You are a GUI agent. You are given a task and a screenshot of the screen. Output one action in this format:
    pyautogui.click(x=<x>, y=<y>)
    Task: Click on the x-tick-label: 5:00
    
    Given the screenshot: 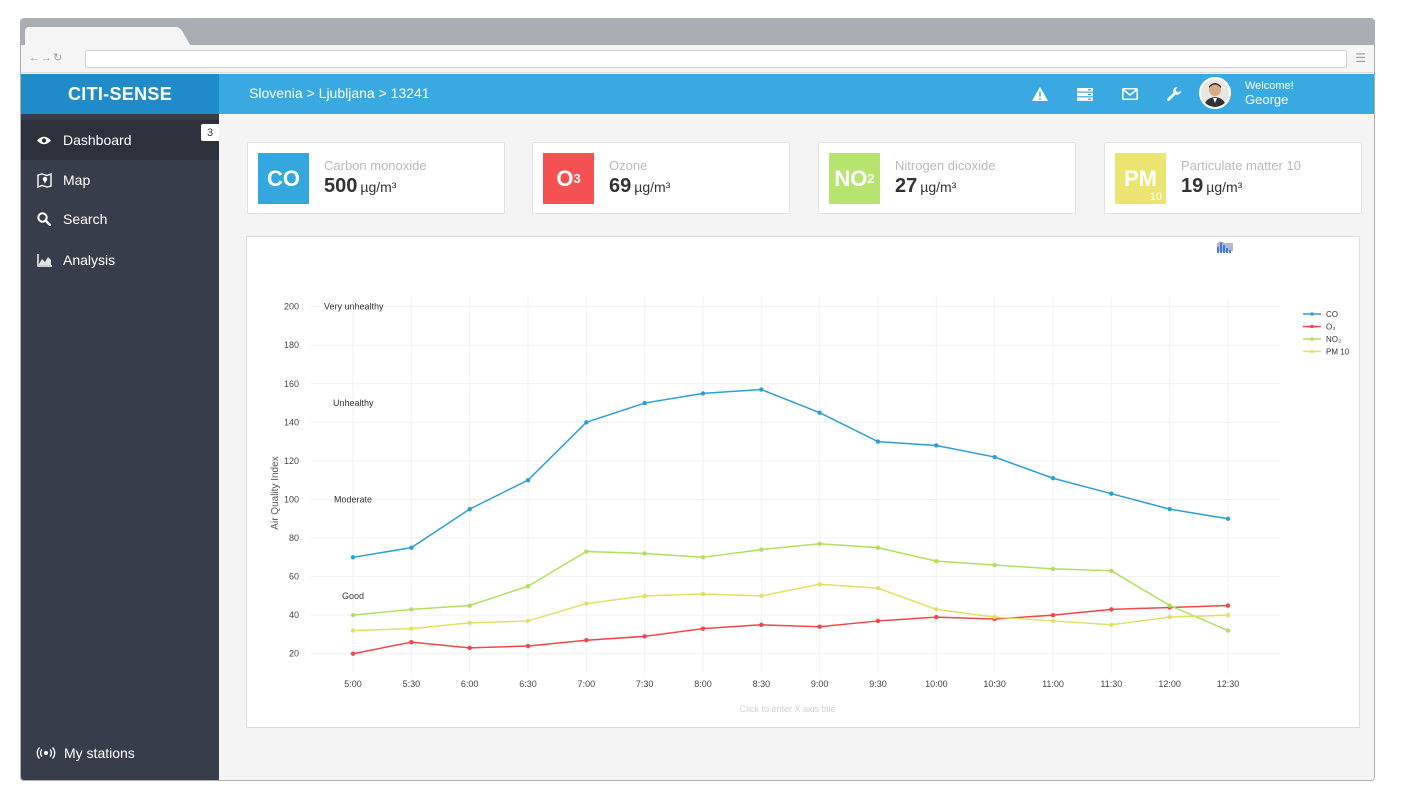 What is the action you would take?
    pyautogui.click(x=353, y=684)
    